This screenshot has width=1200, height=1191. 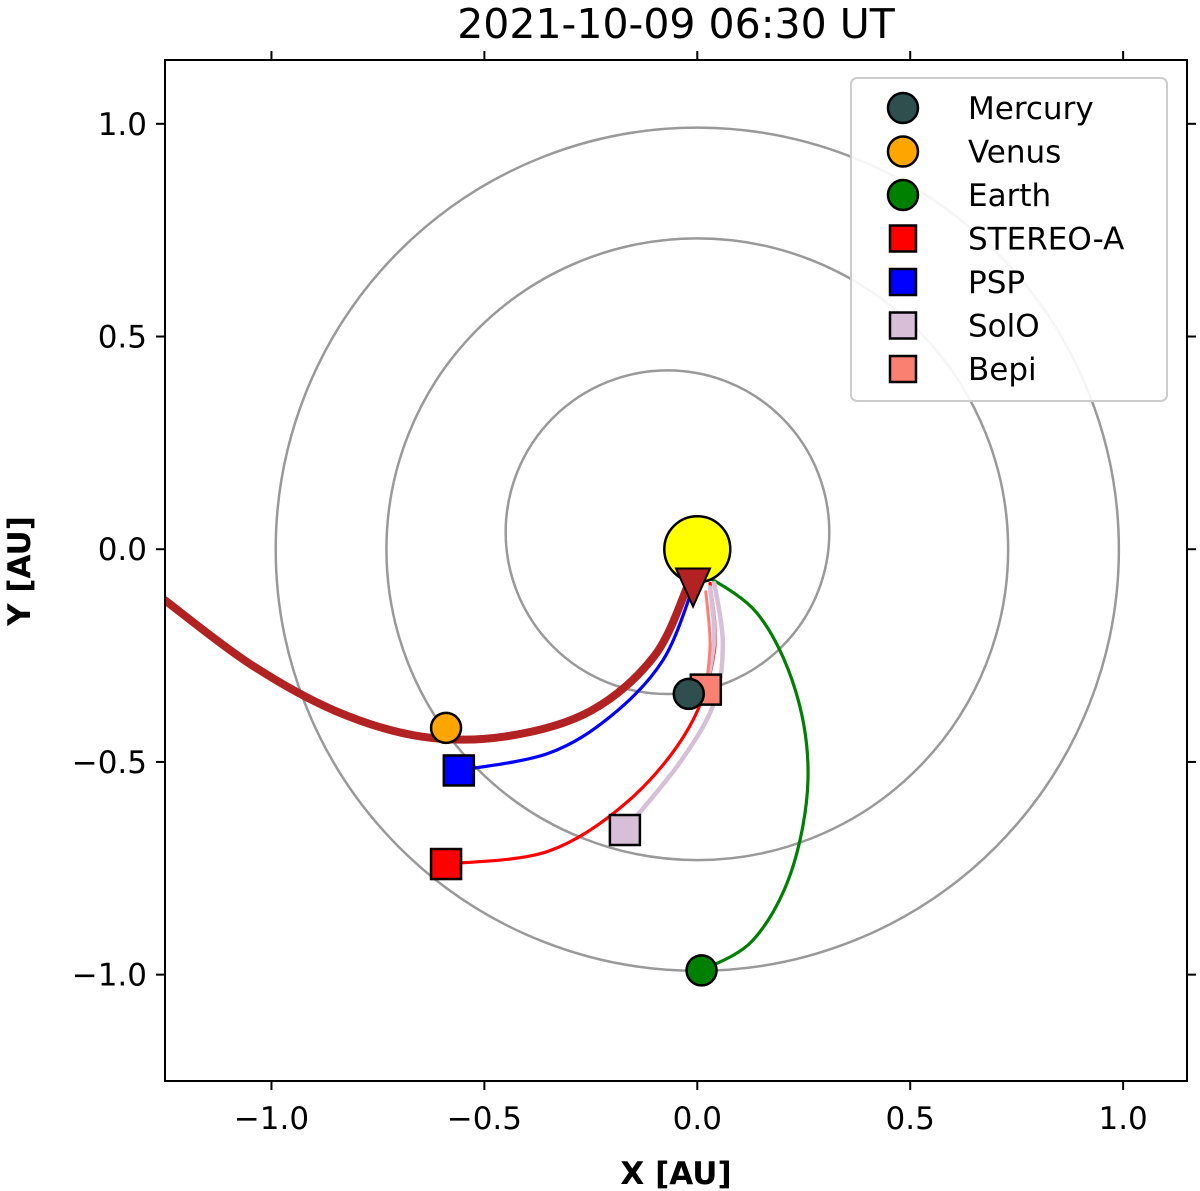 I want to click on field-line-psp, so click(x=576, y=678).